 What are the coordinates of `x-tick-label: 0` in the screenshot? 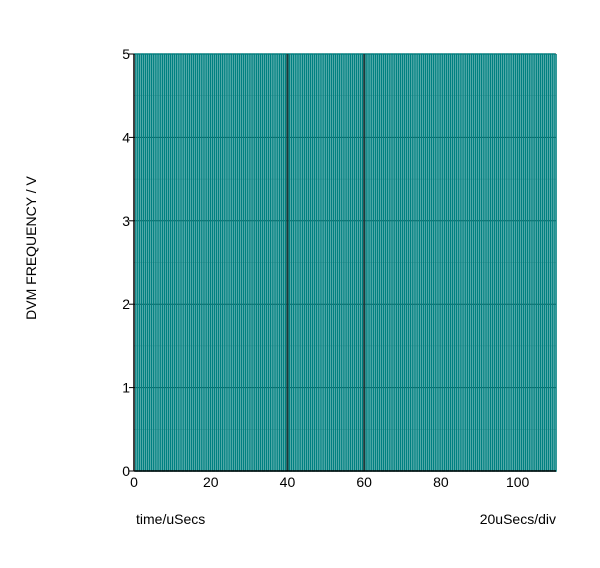 It's located at (134, 482).